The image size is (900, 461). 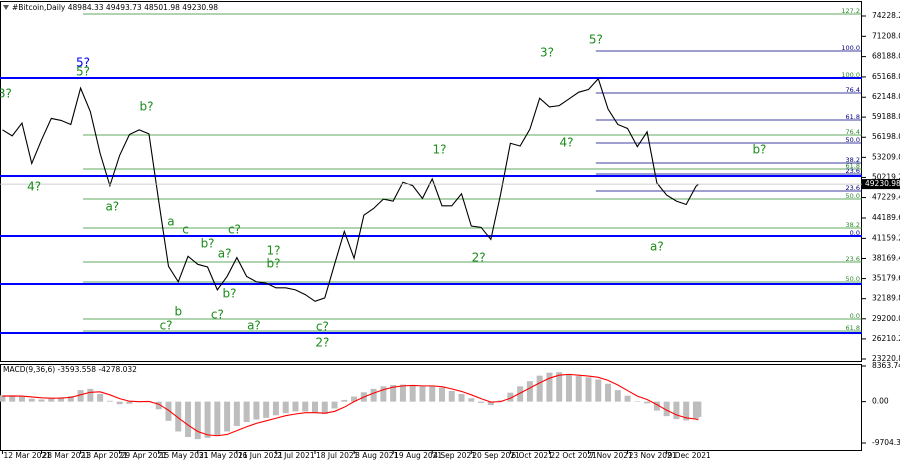 What do you see at coordinates (886, 15) in the screenshot?
I see `y-tick-label: 74228.25` at bounding box center [886, 15].